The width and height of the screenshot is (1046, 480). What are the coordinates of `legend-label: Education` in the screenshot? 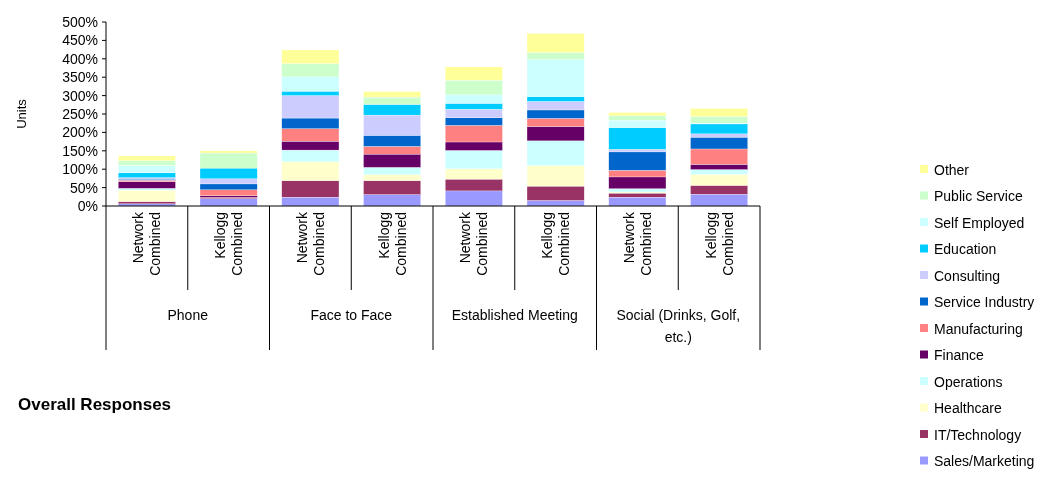 It's located at (965, 249).